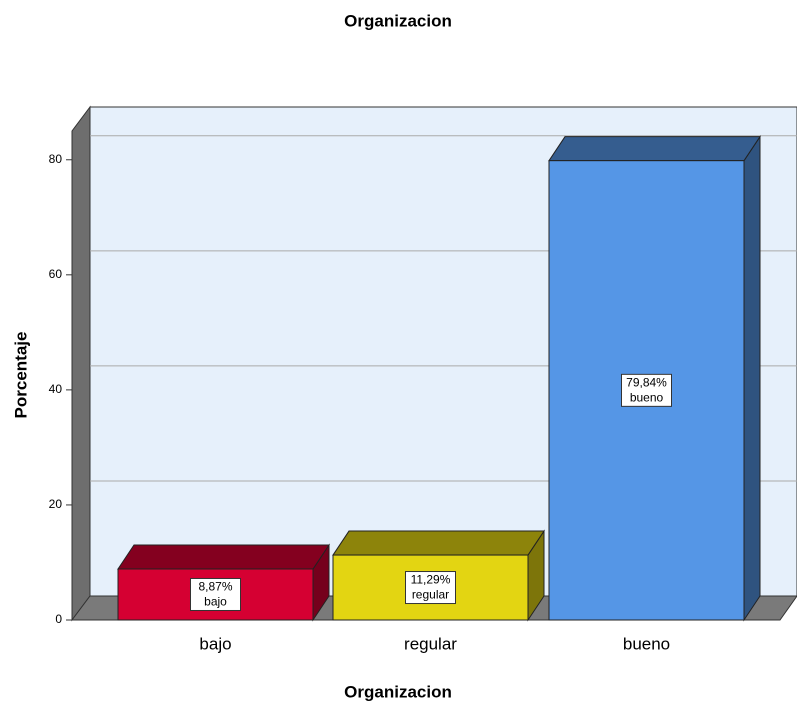  I want to click on x-tick-label: bueno, so click(646, 643).